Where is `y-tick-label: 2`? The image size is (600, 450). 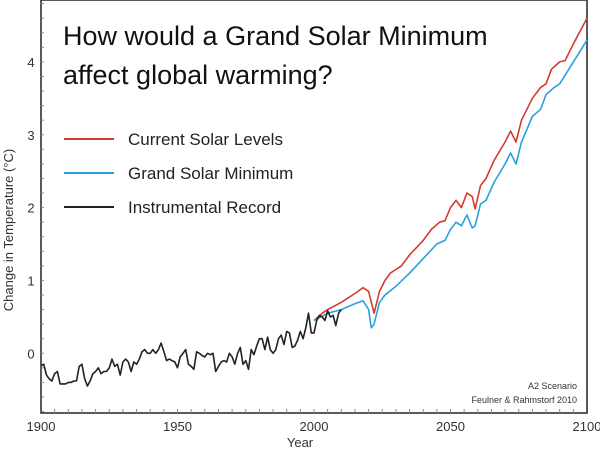
y-tick-label: 2 is located at coordinates (30, 208).